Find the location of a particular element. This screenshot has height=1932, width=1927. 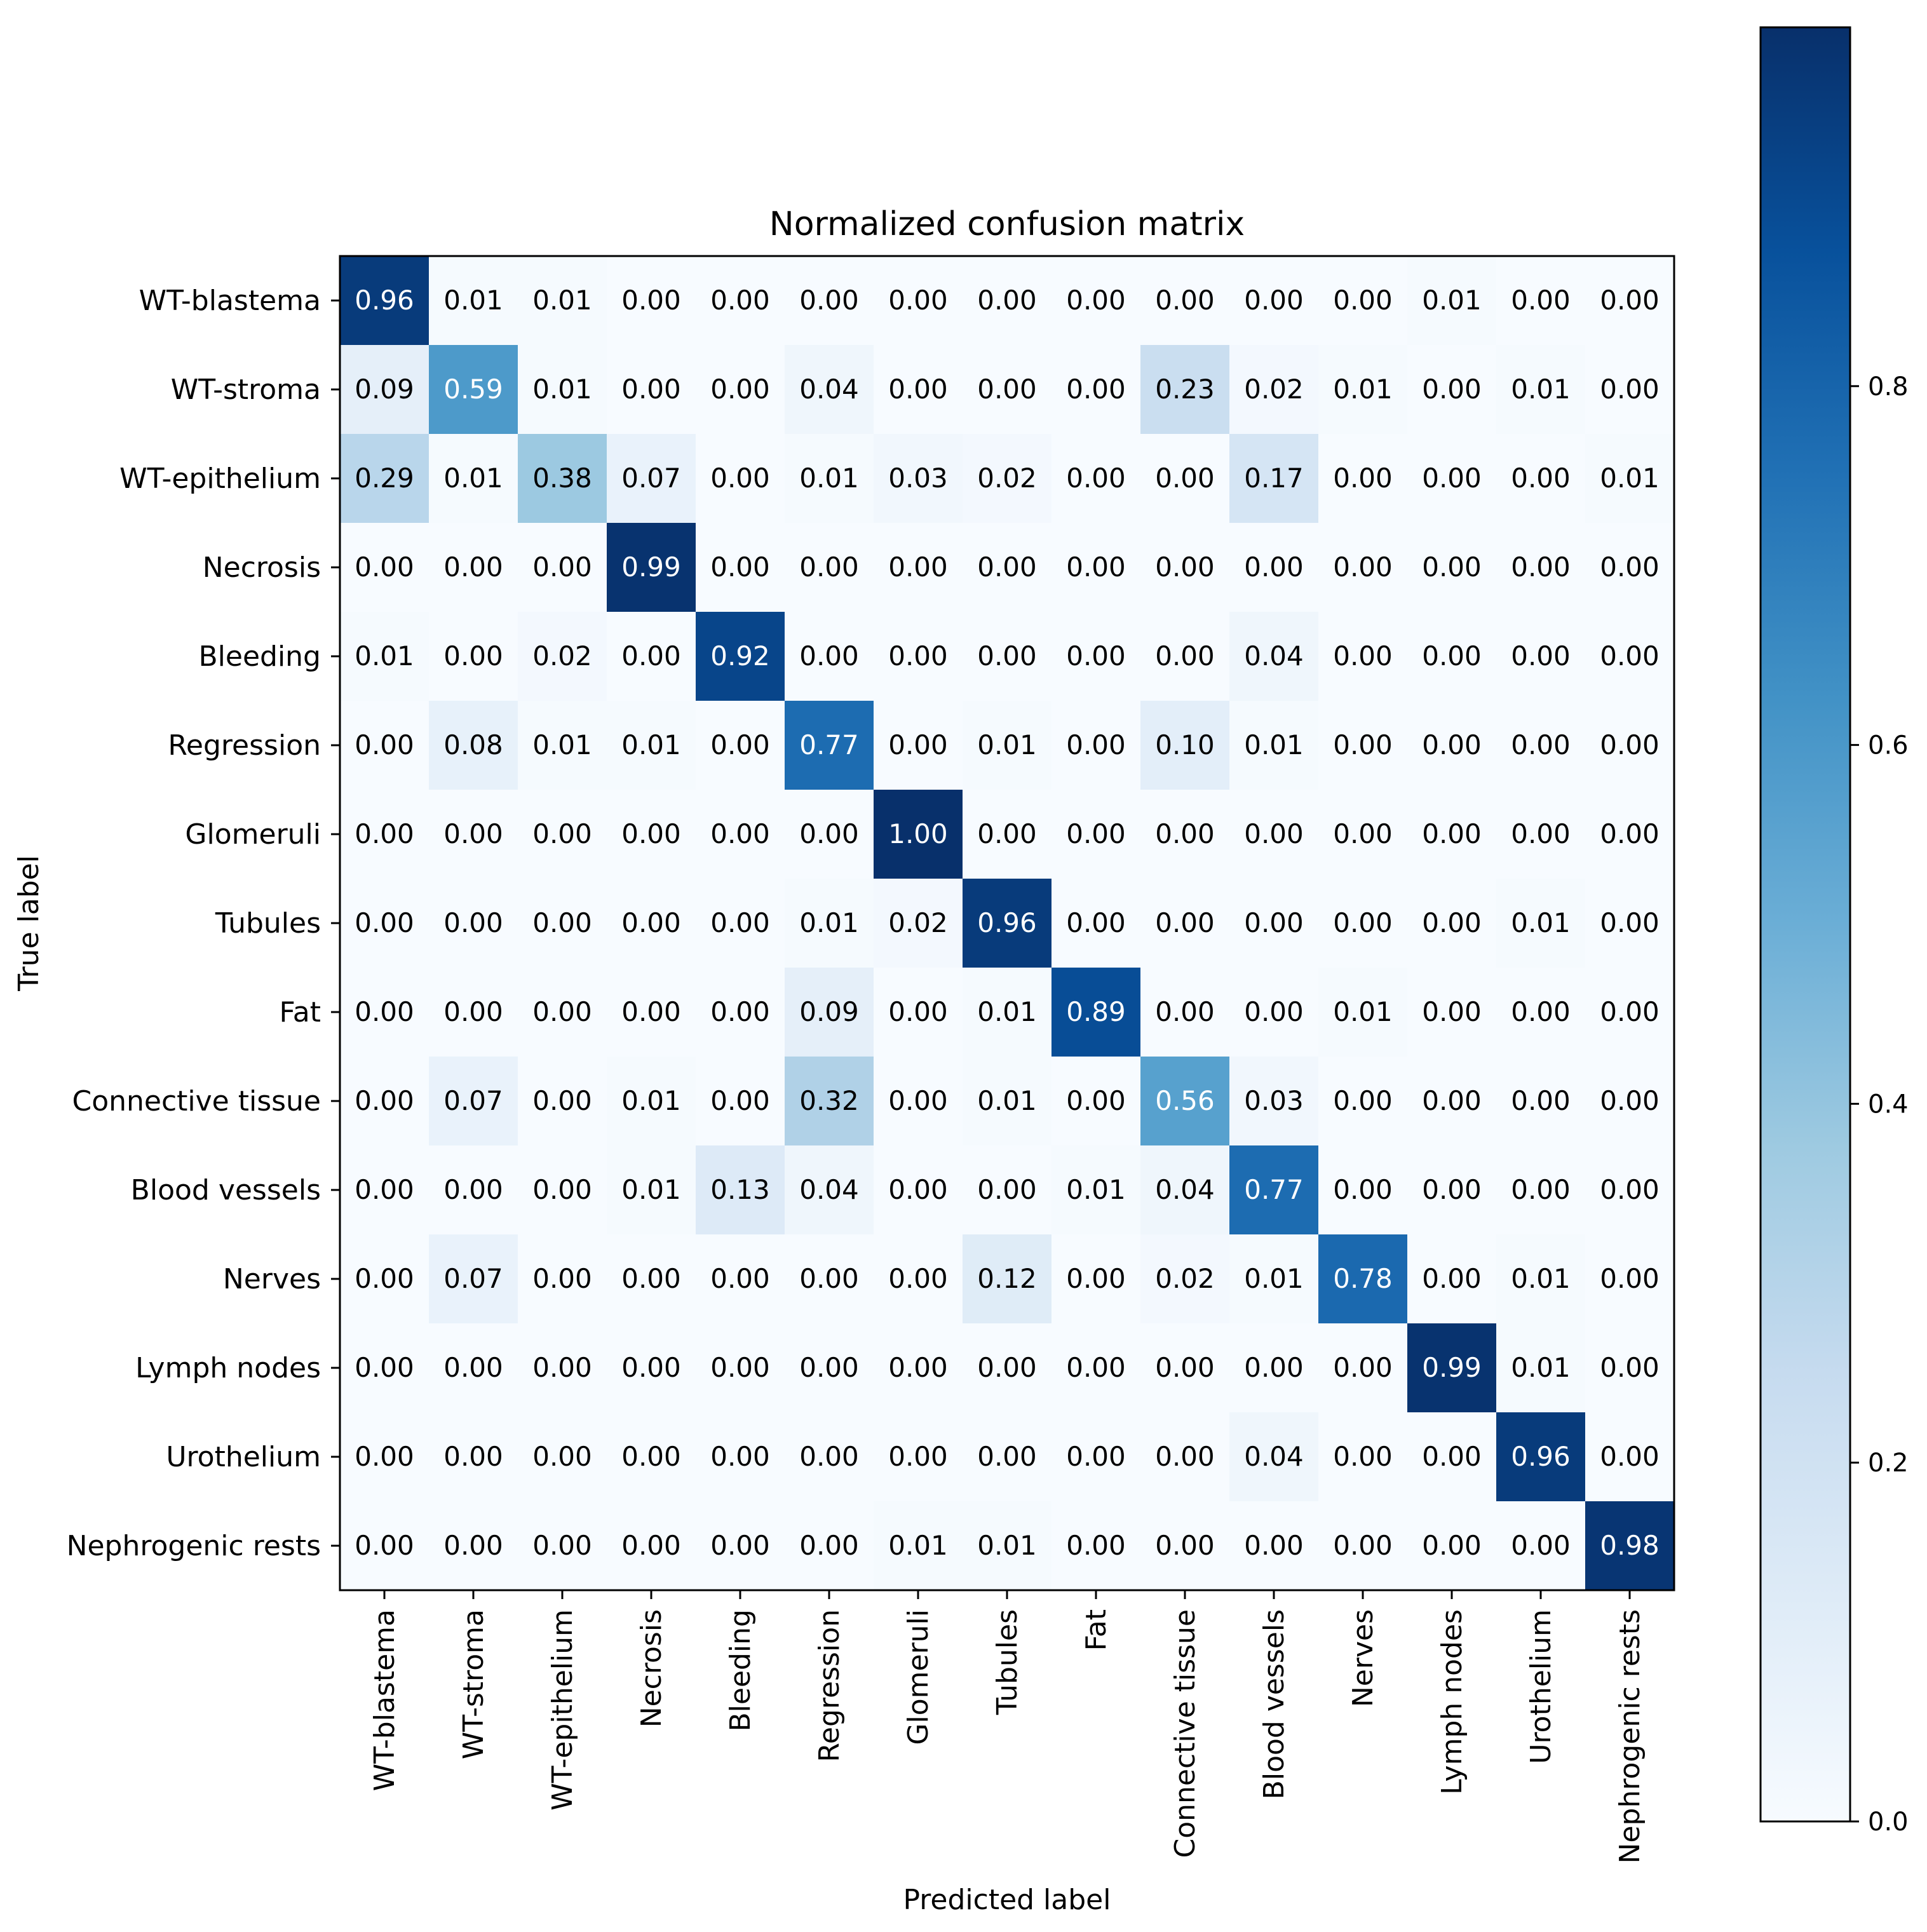

cell-value: 0.99 is located at coordinates (1452, 1367).